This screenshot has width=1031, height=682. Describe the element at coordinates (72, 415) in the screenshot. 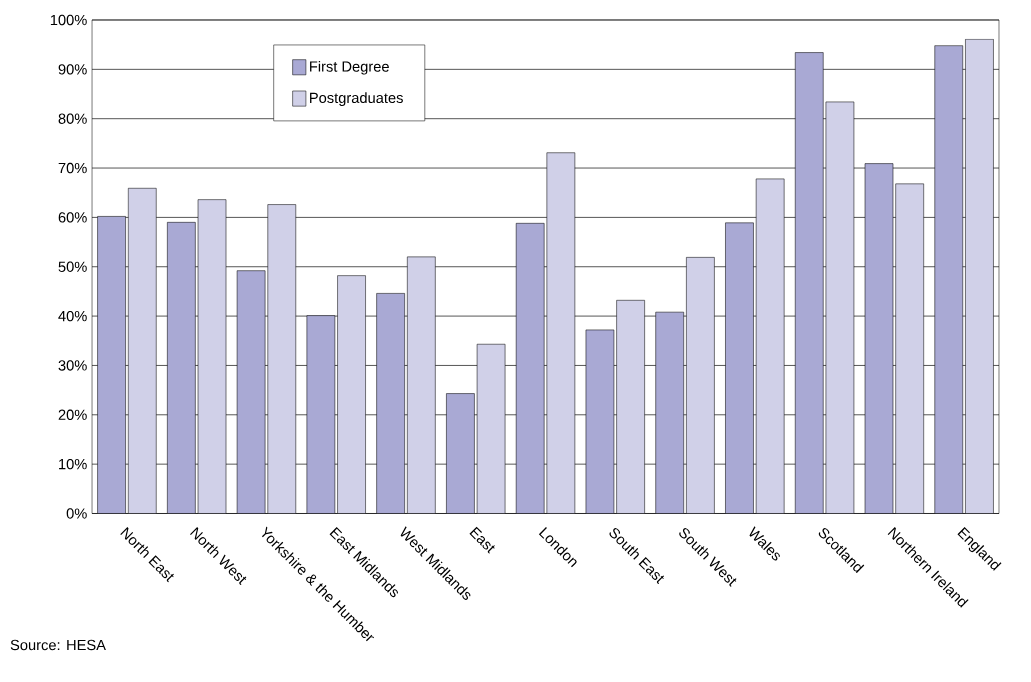

I see `y-tick-label: 20%` at that location.